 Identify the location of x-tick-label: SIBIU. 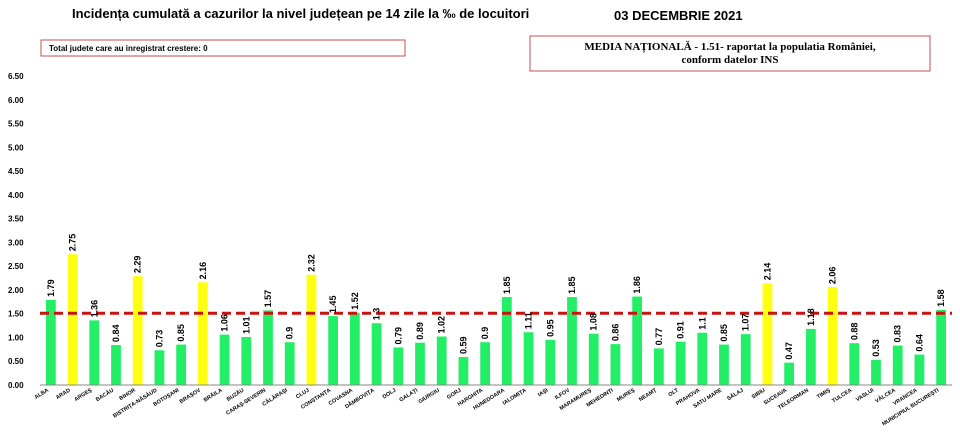
(759, 394).